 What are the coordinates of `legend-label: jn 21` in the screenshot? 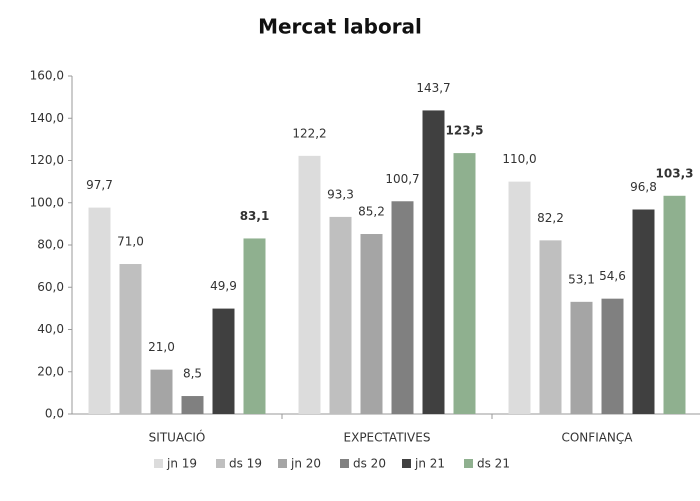 It's located at (429, 464).